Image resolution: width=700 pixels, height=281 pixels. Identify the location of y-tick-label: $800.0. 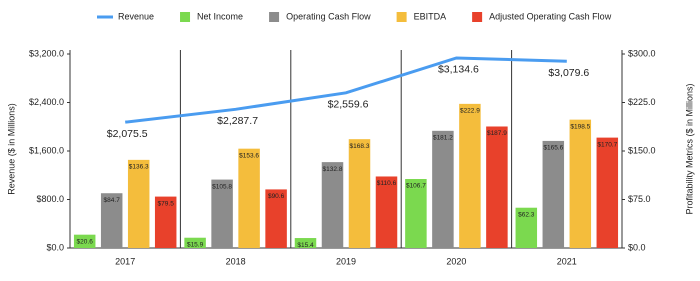
(50, 199).